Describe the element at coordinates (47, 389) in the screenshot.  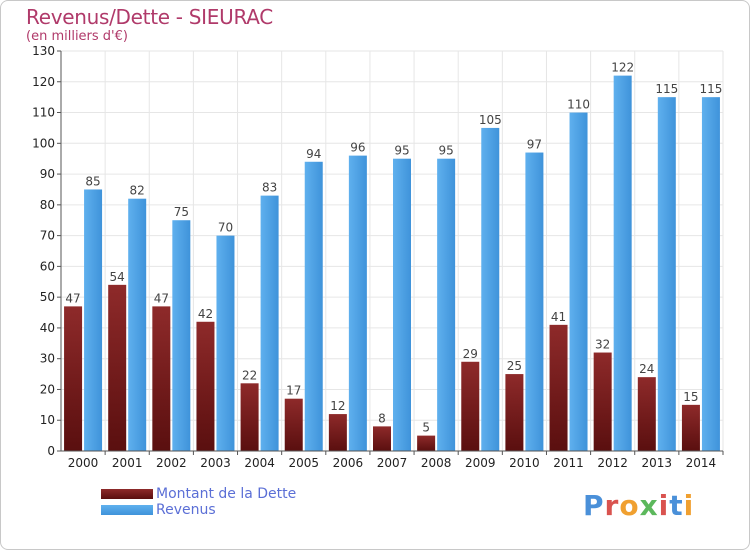
I see `y-tick-label: 20` at that location.